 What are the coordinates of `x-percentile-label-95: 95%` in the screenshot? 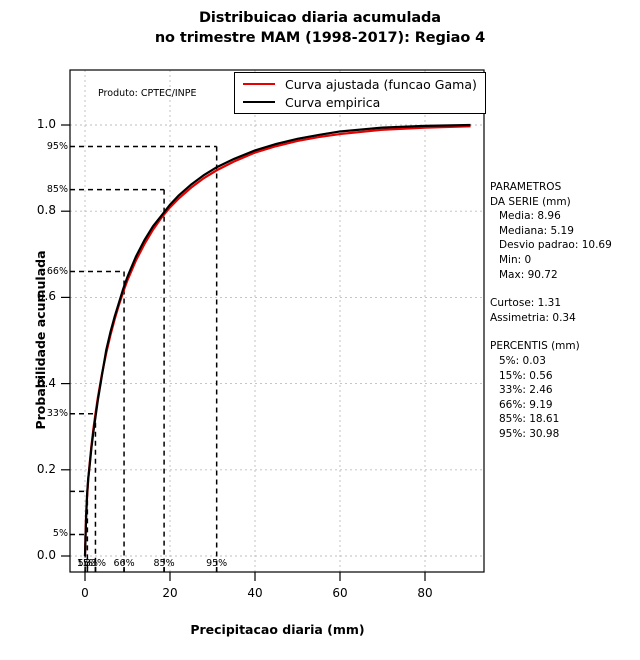 It's located at (217, 563).